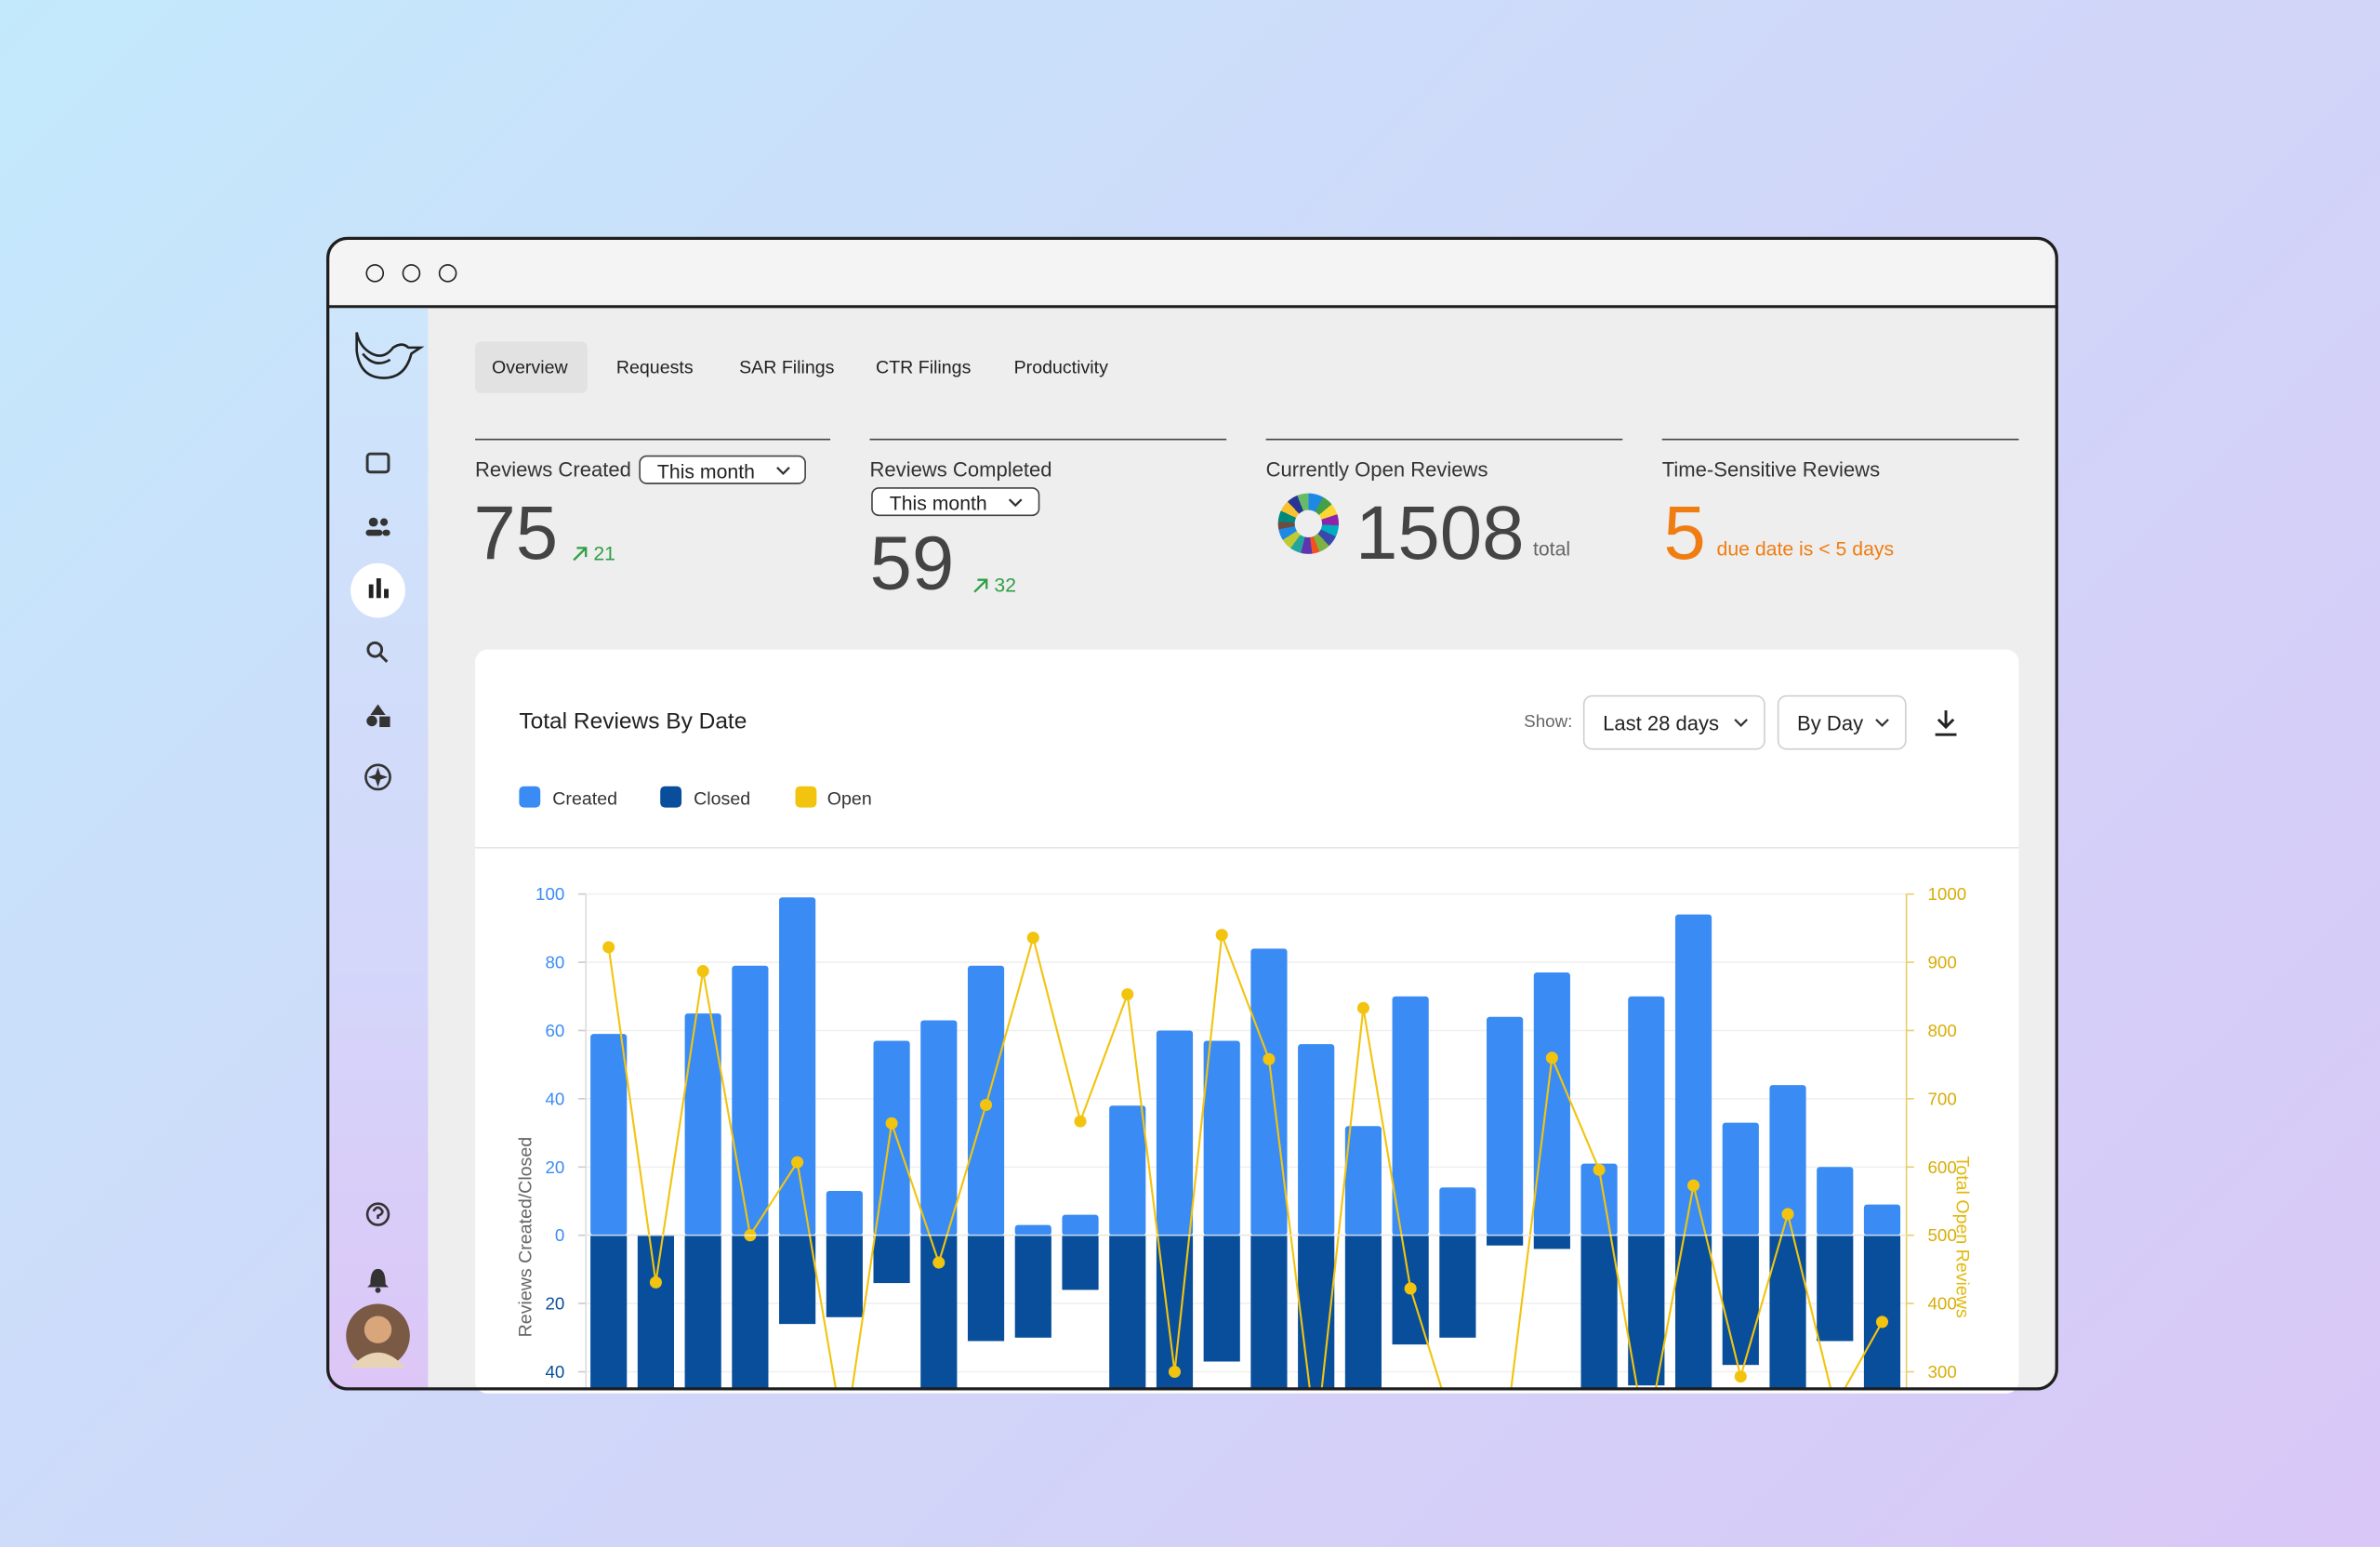  Describe the element at coordinates (377, 652) in the screenshot. I see `search-icon` at that location.